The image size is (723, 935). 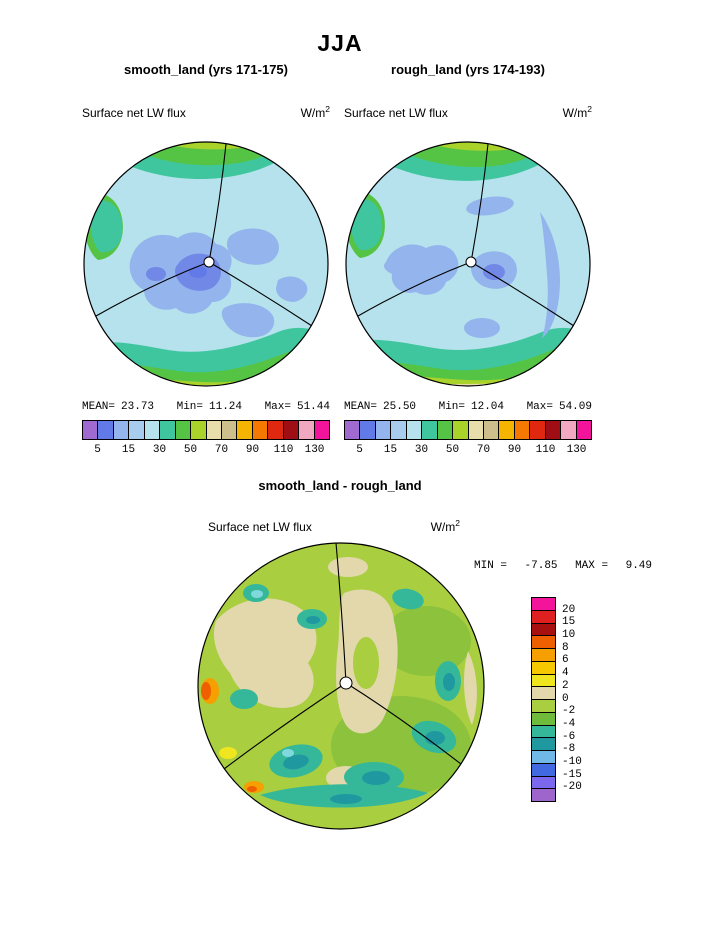 What do you see at coordinates (571, 698) in the screenshot?
I see `colorbar-vertical-labels: 20 15 10 8 6 4 2 0 -2 -4 -6 -8 -10 -15 -20` at bounding box center [571, 698].